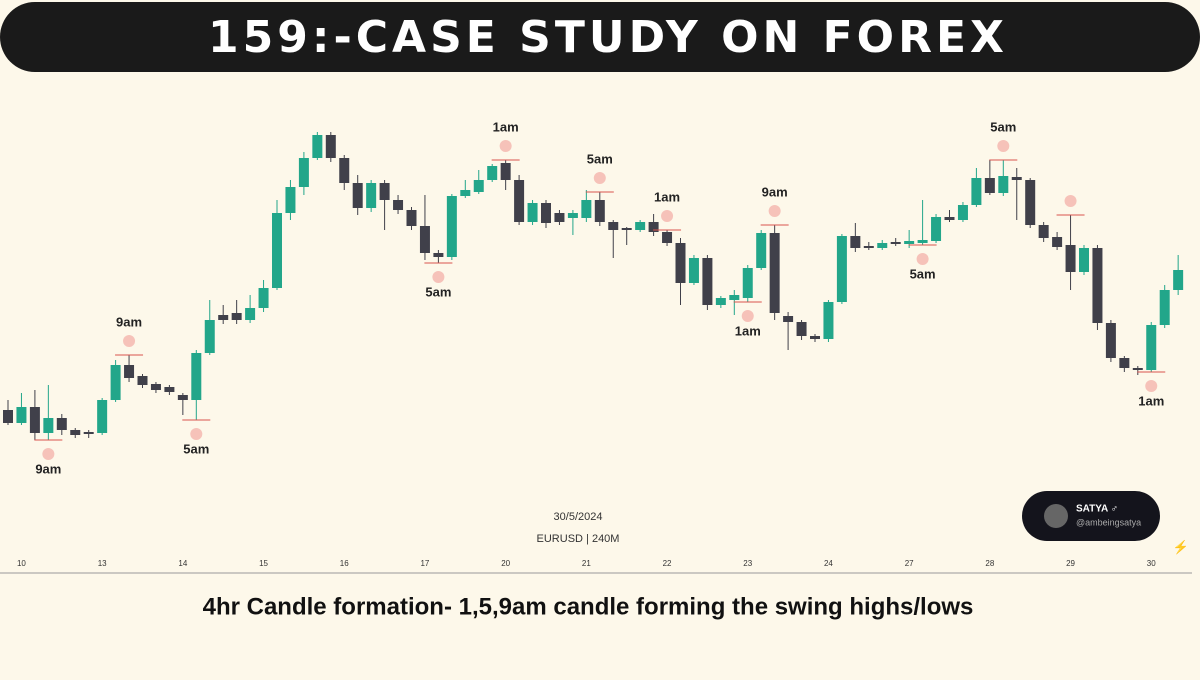 The height and width of the screenshot is (680, 1200). What do you see at coordinates (747, 563) in the screenshot?
I see `x-tick-label: 23` at bounding box center [747, 563].